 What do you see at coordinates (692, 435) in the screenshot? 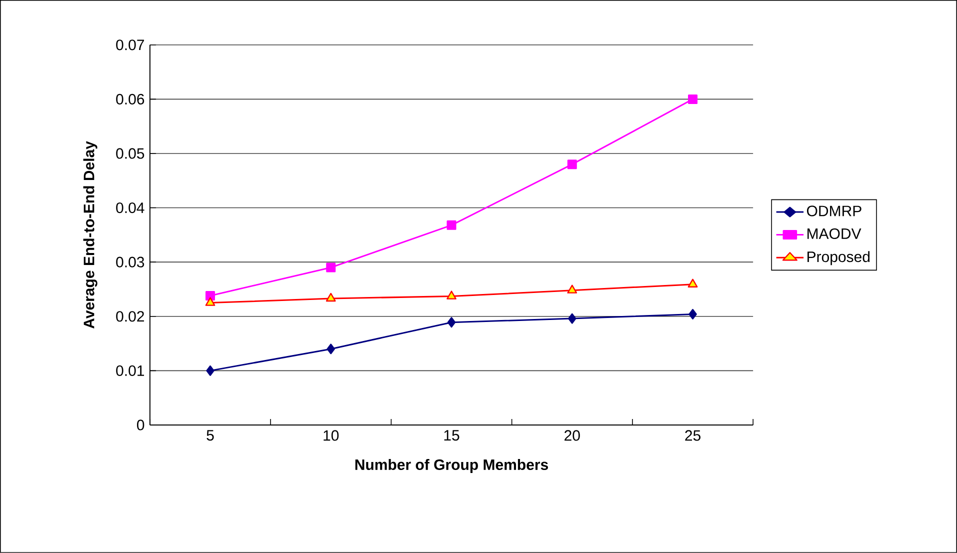
I see `x-tick-label: 25` at bounding box center [692, 435].